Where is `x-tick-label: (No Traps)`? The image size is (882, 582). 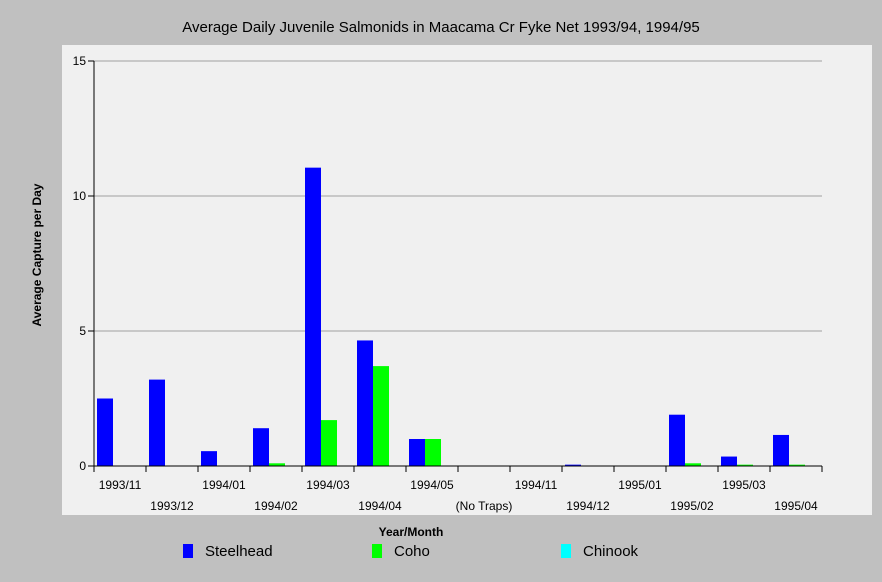
x-tick-label: (No Traps) is located at coordinates (484, 506).